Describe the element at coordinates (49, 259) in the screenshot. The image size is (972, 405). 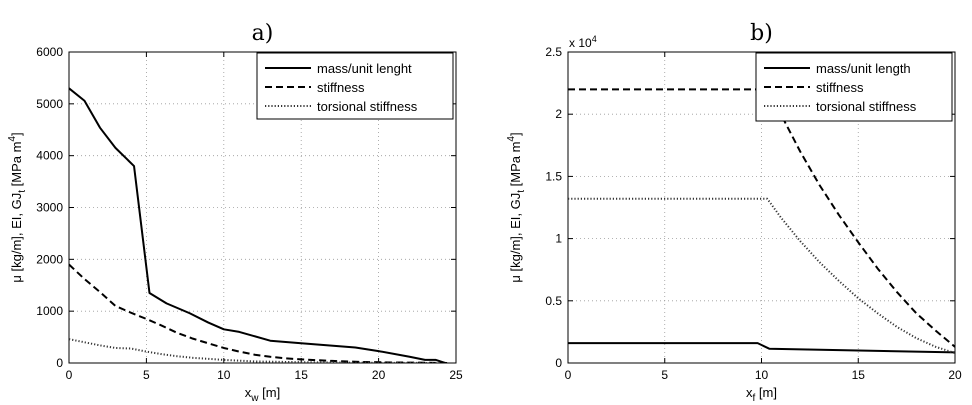
I see `y-tick-label: 2000` at that location.